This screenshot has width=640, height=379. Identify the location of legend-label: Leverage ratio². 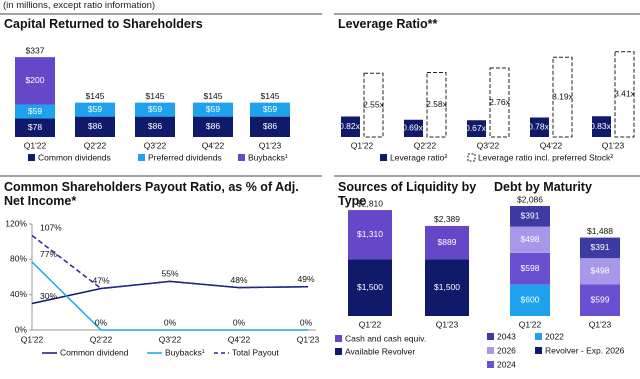
(418, 157).